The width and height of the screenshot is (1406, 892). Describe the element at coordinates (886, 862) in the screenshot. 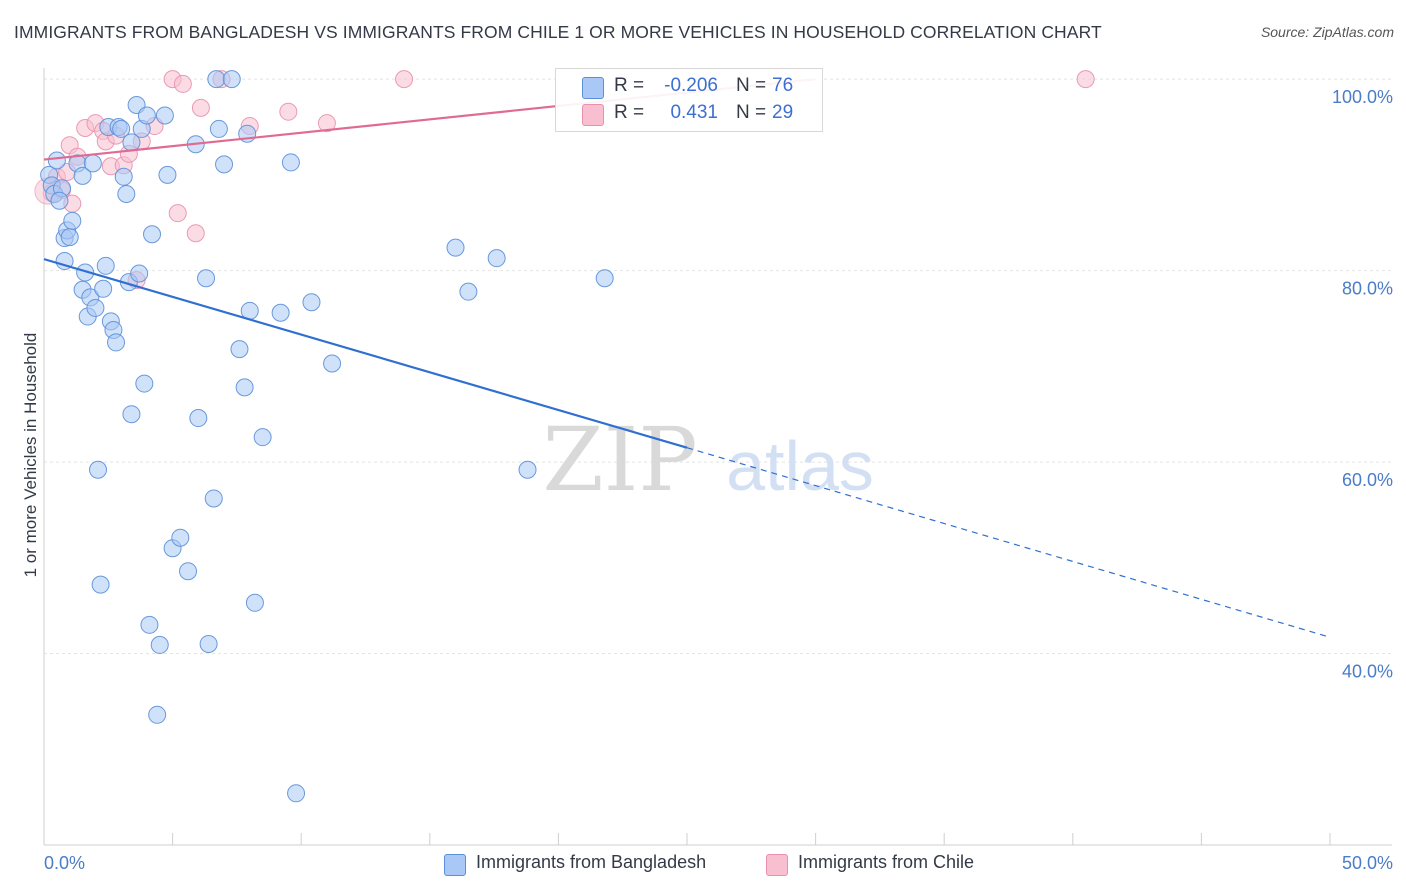

I see `bottom-legend-label-chile: Immigrants from Chile` at that location.